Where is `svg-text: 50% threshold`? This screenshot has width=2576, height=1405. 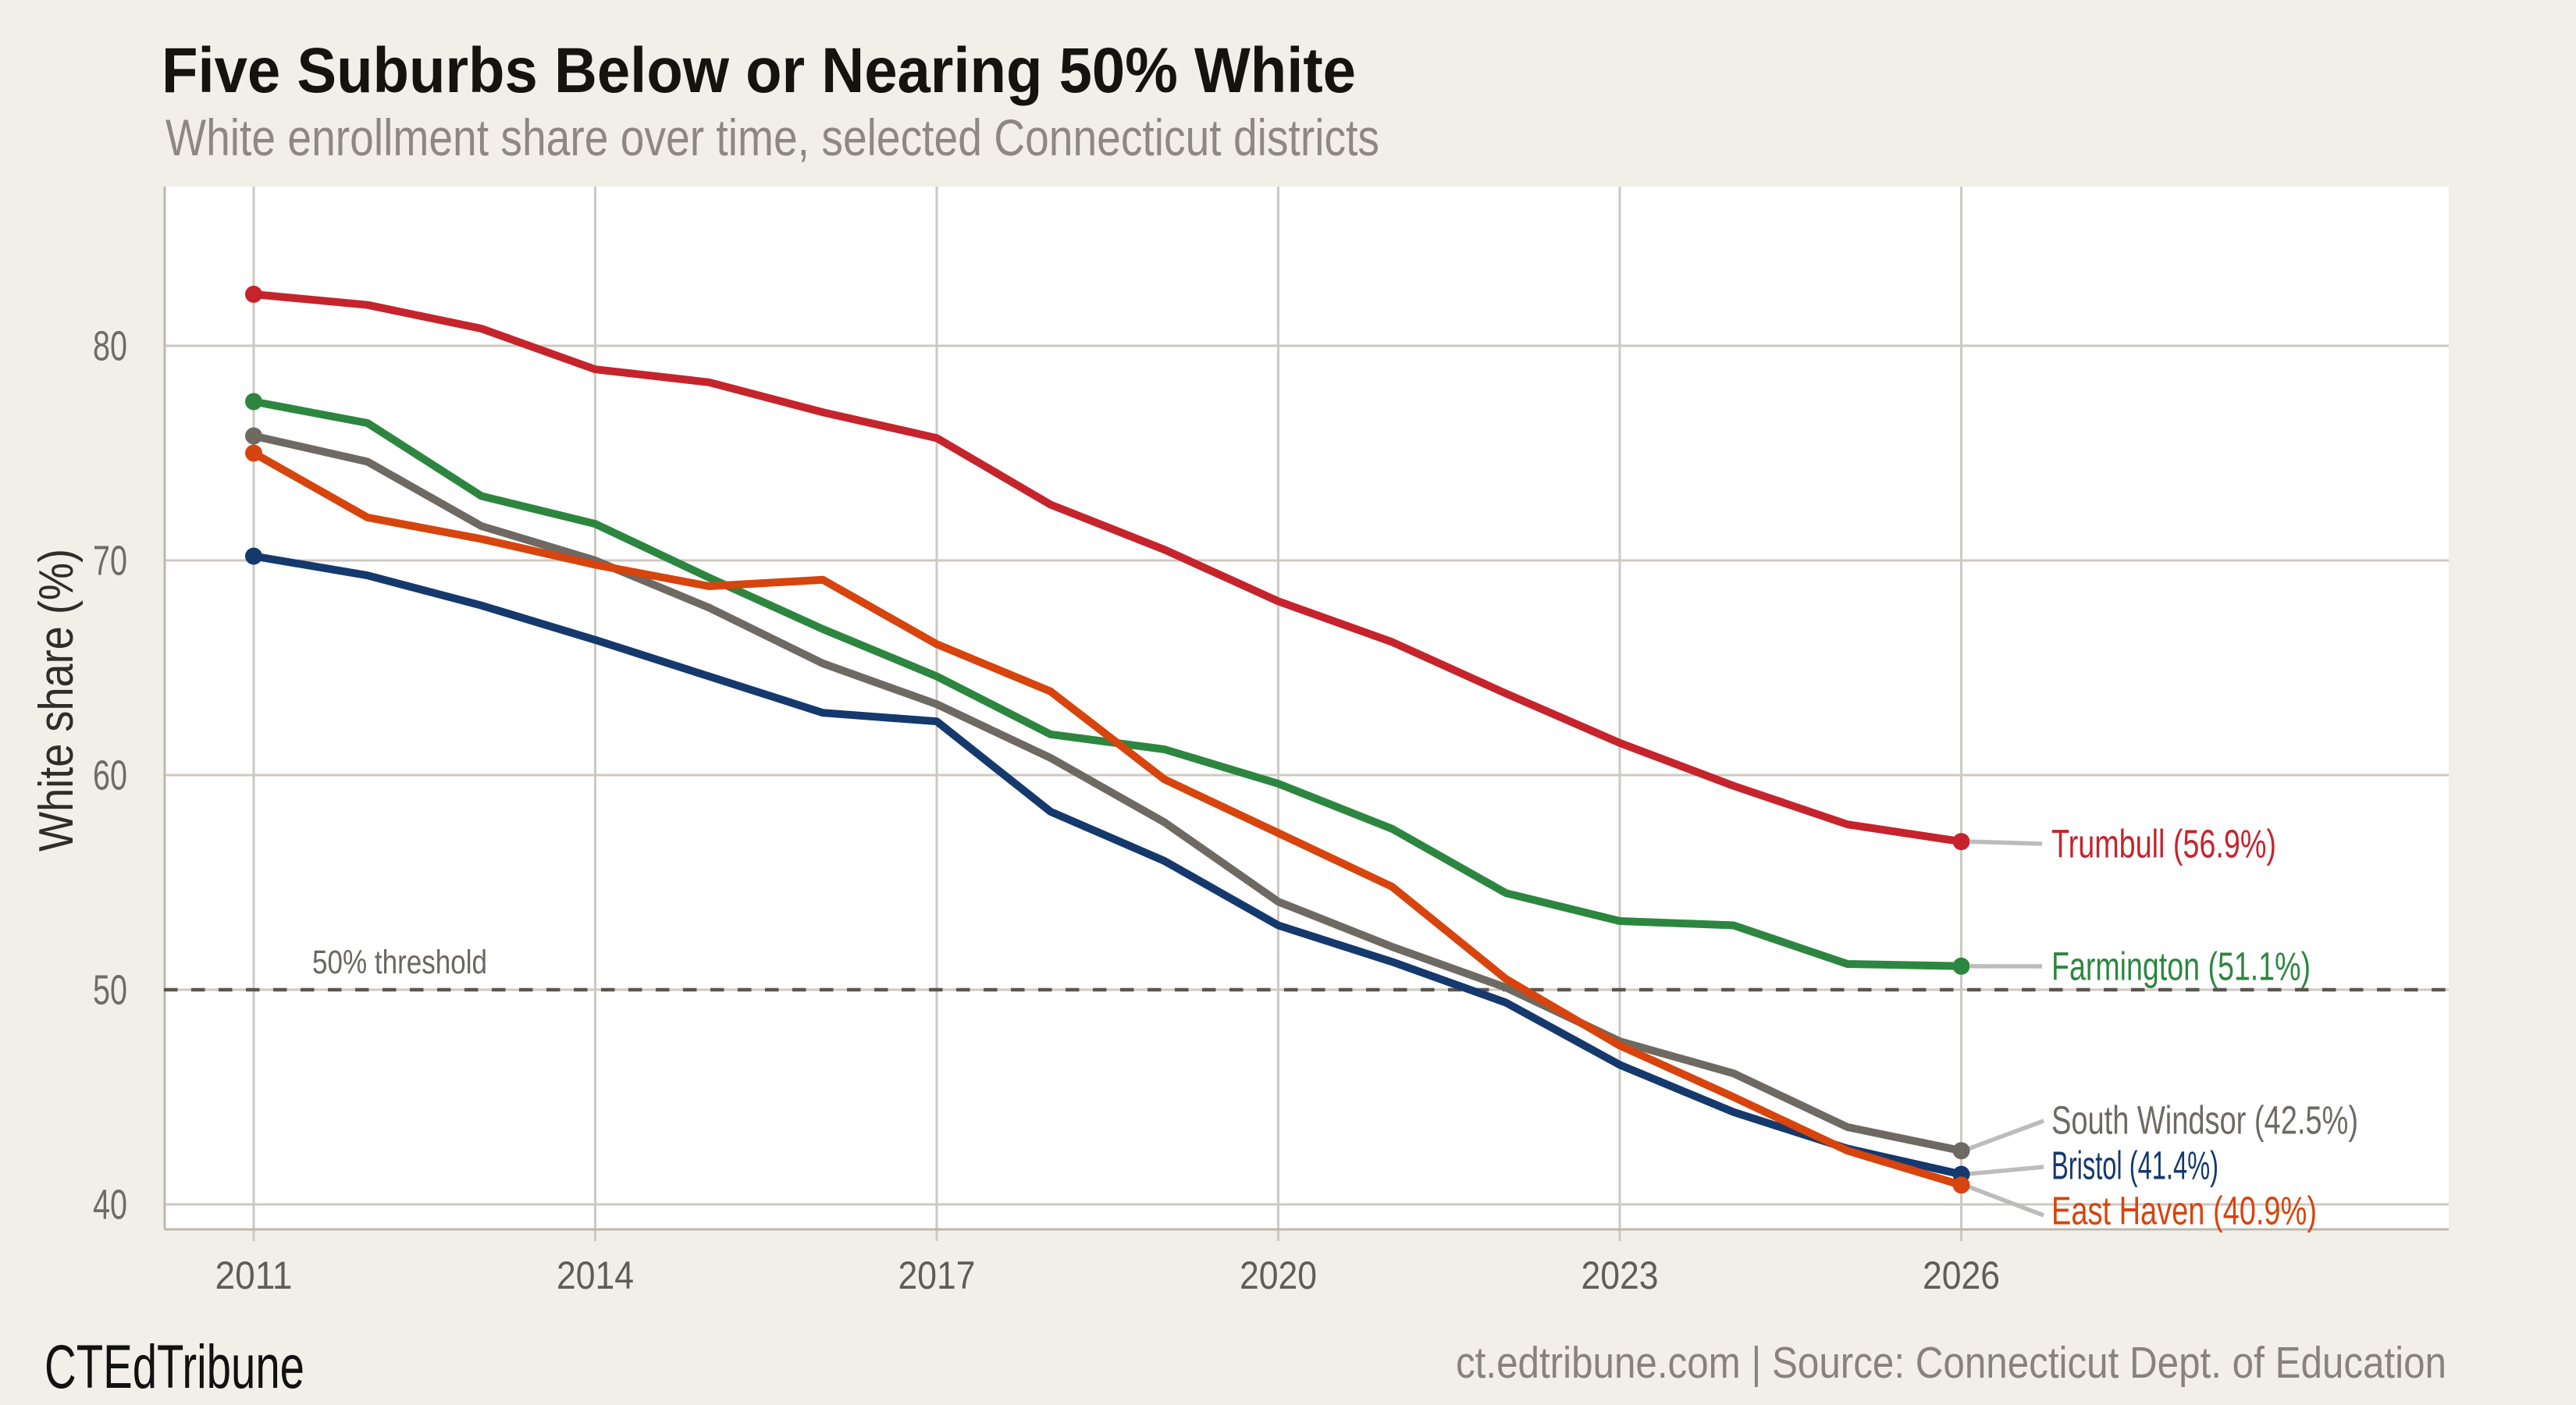
svg-text: 50% threshold is located at coordinates (399, 962).